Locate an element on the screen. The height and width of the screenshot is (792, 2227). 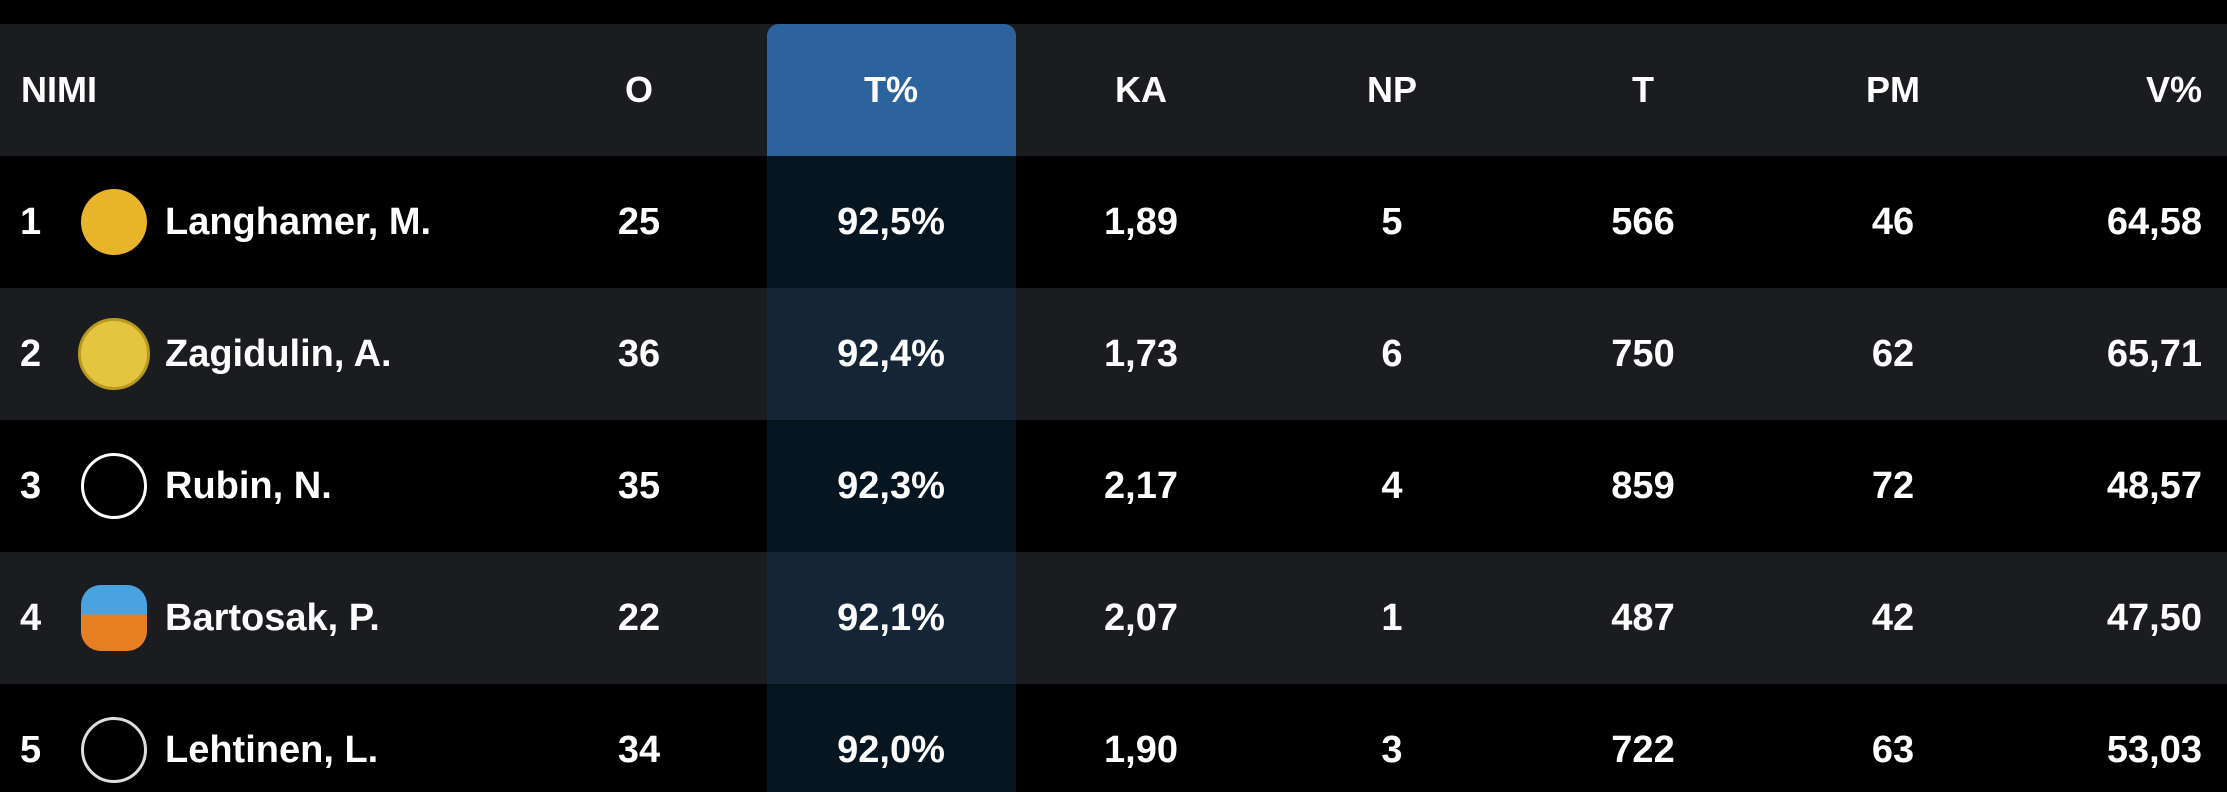
player-name: Lehtinen, L. is located at coordinates (272, 750).